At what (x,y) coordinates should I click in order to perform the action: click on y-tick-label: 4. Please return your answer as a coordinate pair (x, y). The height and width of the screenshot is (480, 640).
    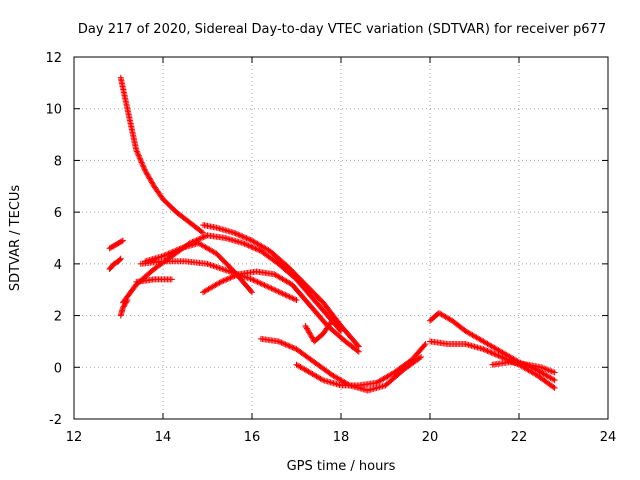
    Looking at the image, I should click on (58, 265).